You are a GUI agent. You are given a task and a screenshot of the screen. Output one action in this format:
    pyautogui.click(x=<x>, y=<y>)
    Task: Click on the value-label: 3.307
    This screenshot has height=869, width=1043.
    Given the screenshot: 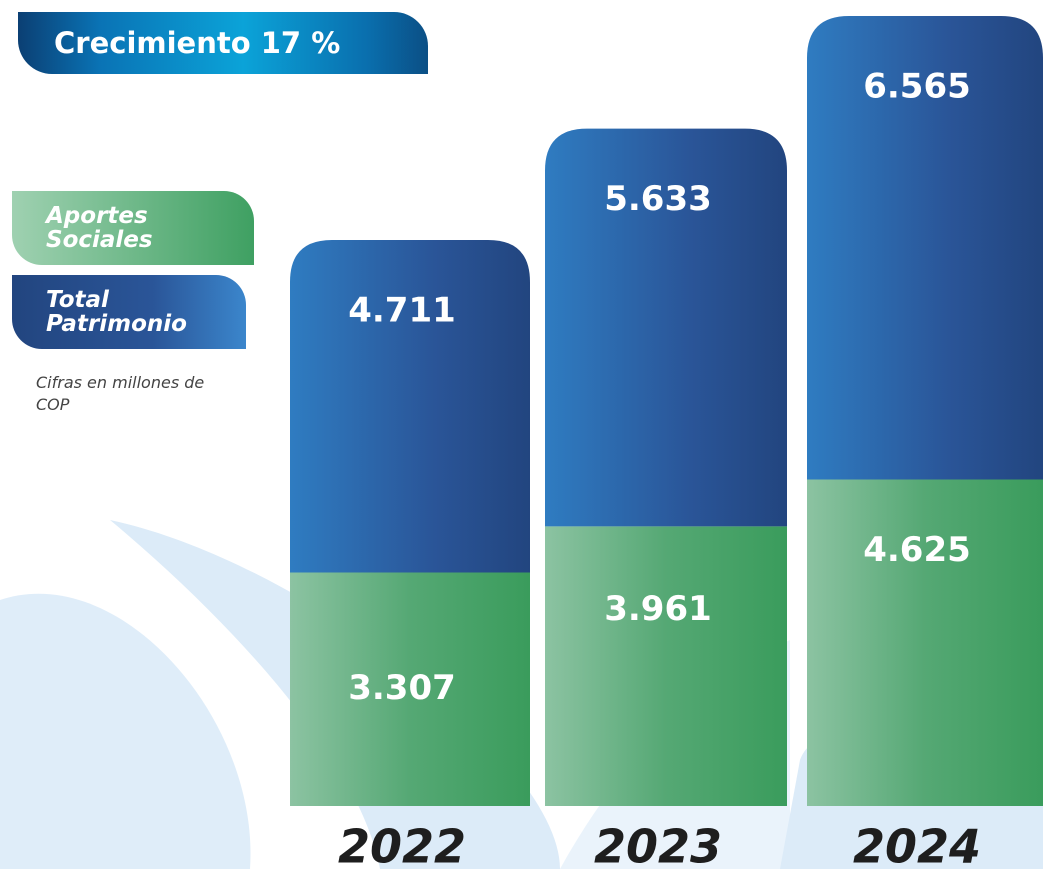 What is the action you would take?
    pyautogui.click(x=402, y=688)
    